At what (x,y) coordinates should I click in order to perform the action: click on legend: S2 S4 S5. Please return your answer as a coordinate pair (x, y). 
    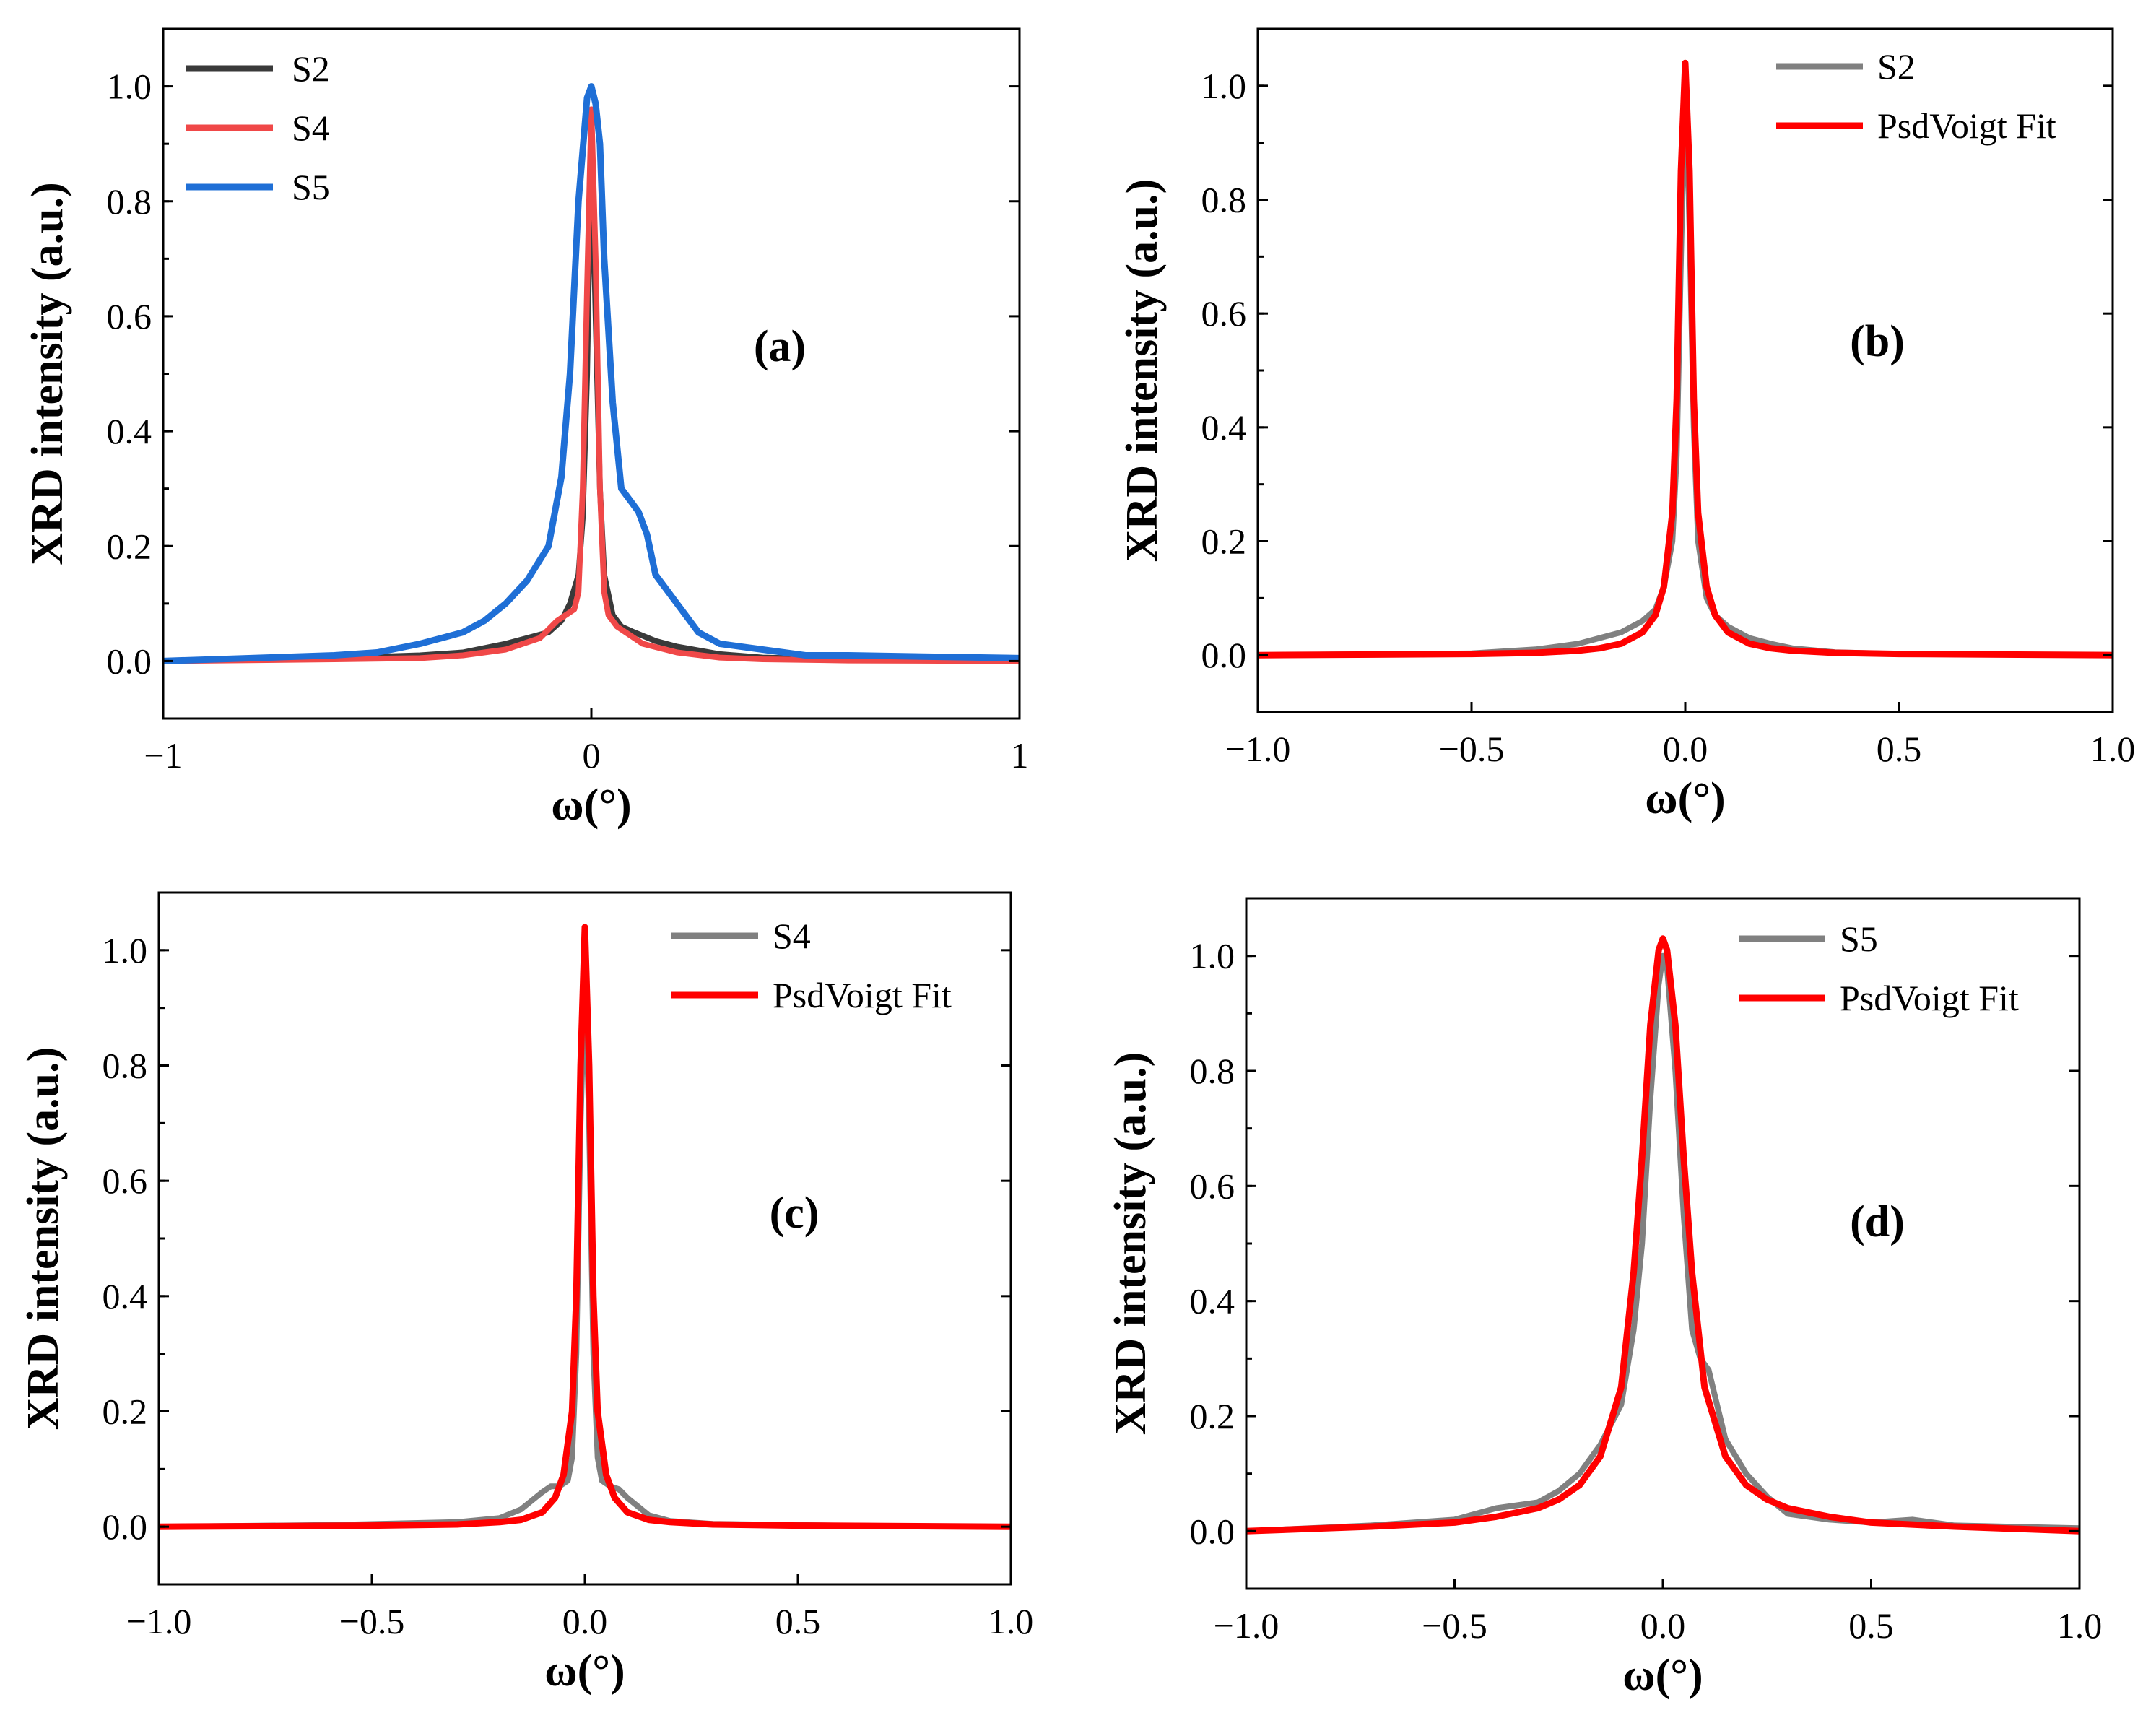
    Looking at the image, I should click on (258, 128).